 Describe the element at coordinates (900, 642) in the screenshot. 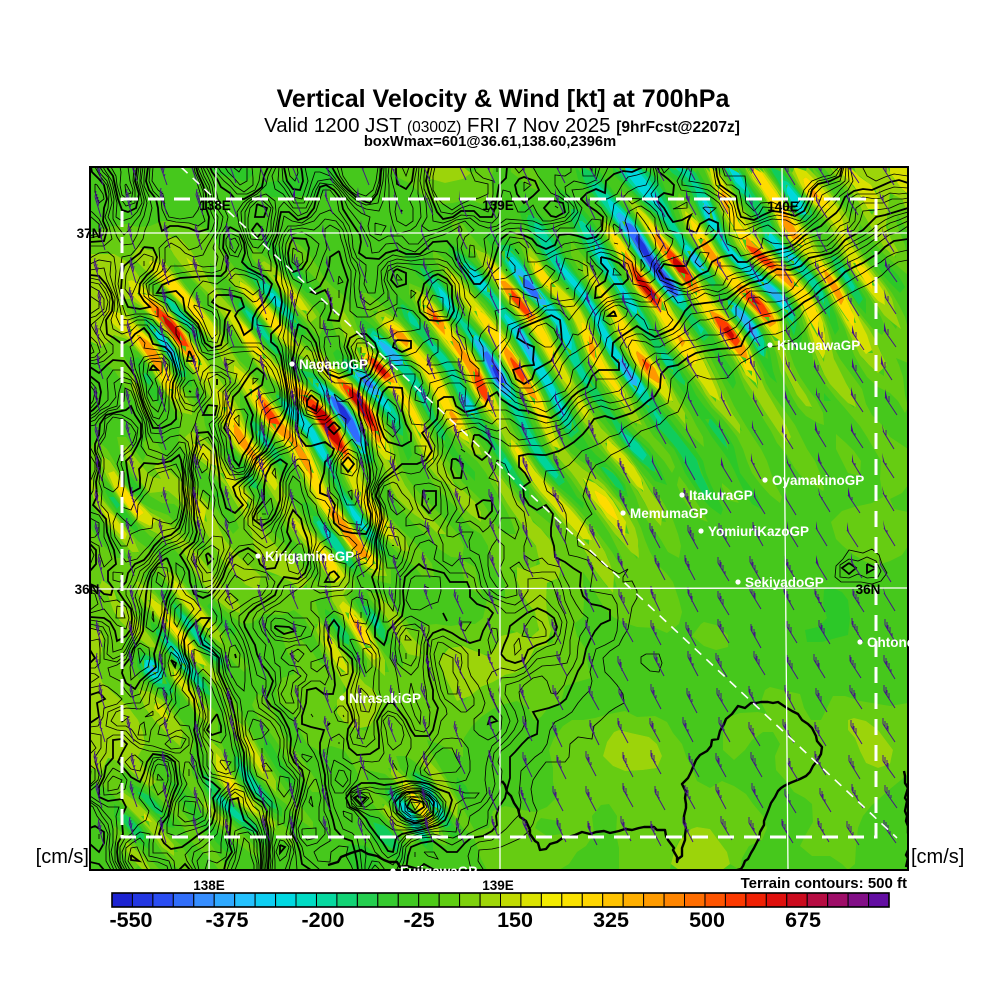

I see `svg-text: OhtoneGP` at that location.